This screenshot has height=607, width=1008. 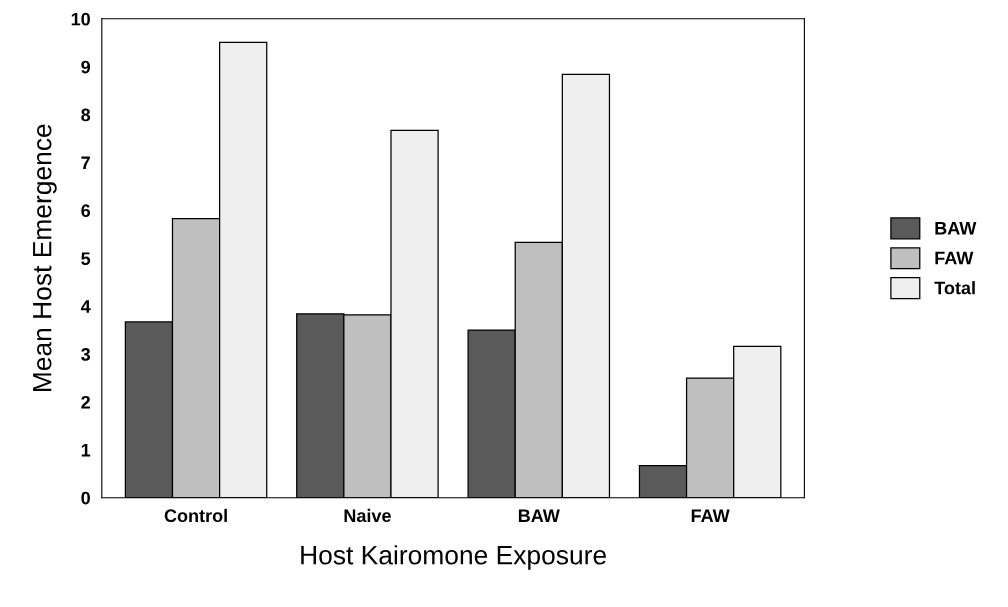 What do you see at coordinates (80, 19) in the screenshot?
I see `y-tick-label: 10` at bounding box center [80, 19].